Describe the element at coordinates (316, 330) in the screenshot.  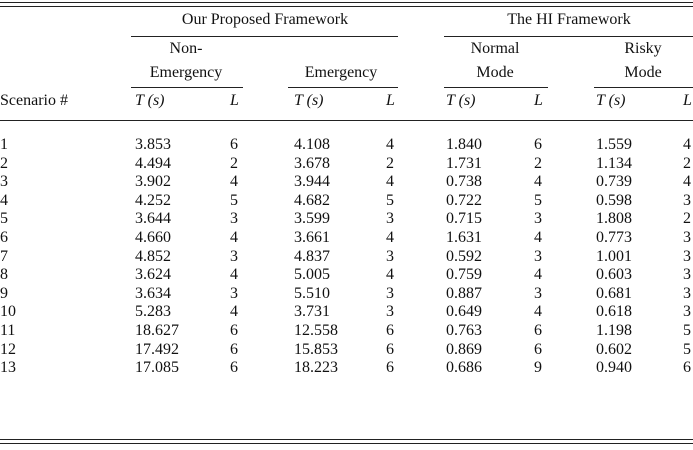
I see `cell: 12.558` at that location.